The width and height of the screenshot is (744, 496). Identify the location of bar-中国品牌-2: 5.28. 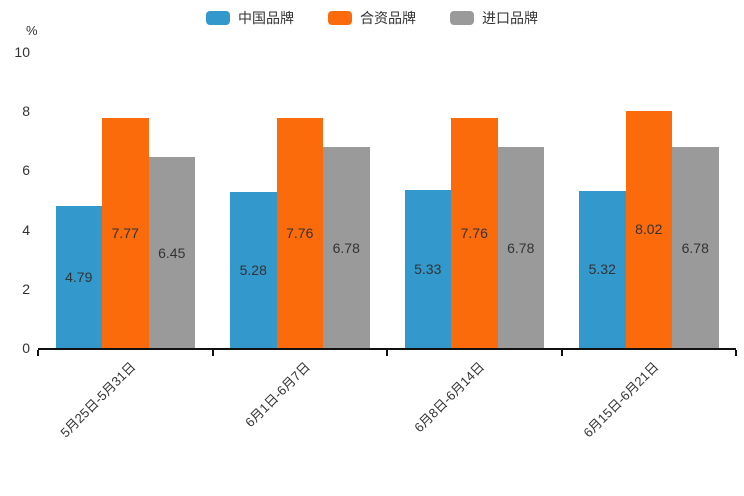
(253, 269).